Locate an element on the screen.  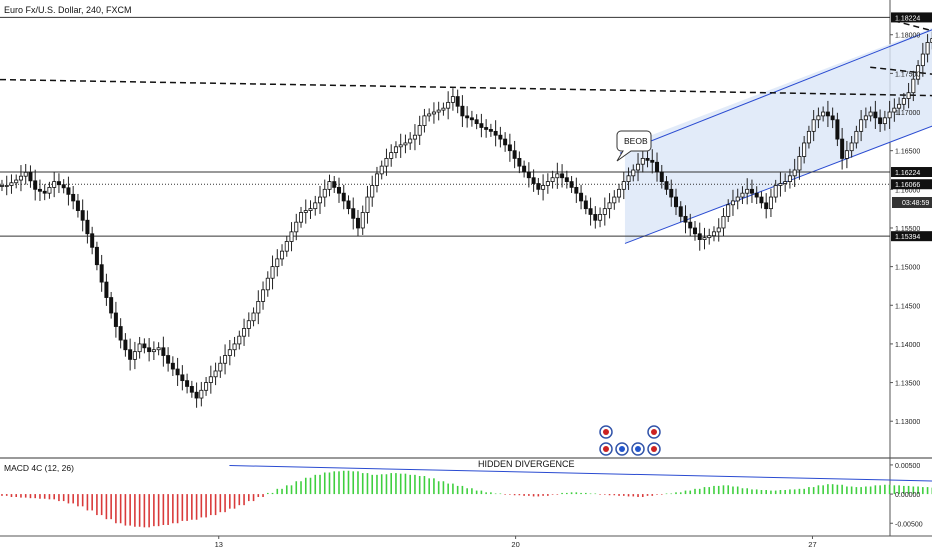
time-tick-label: 20 is located at coordinates (515, 544).